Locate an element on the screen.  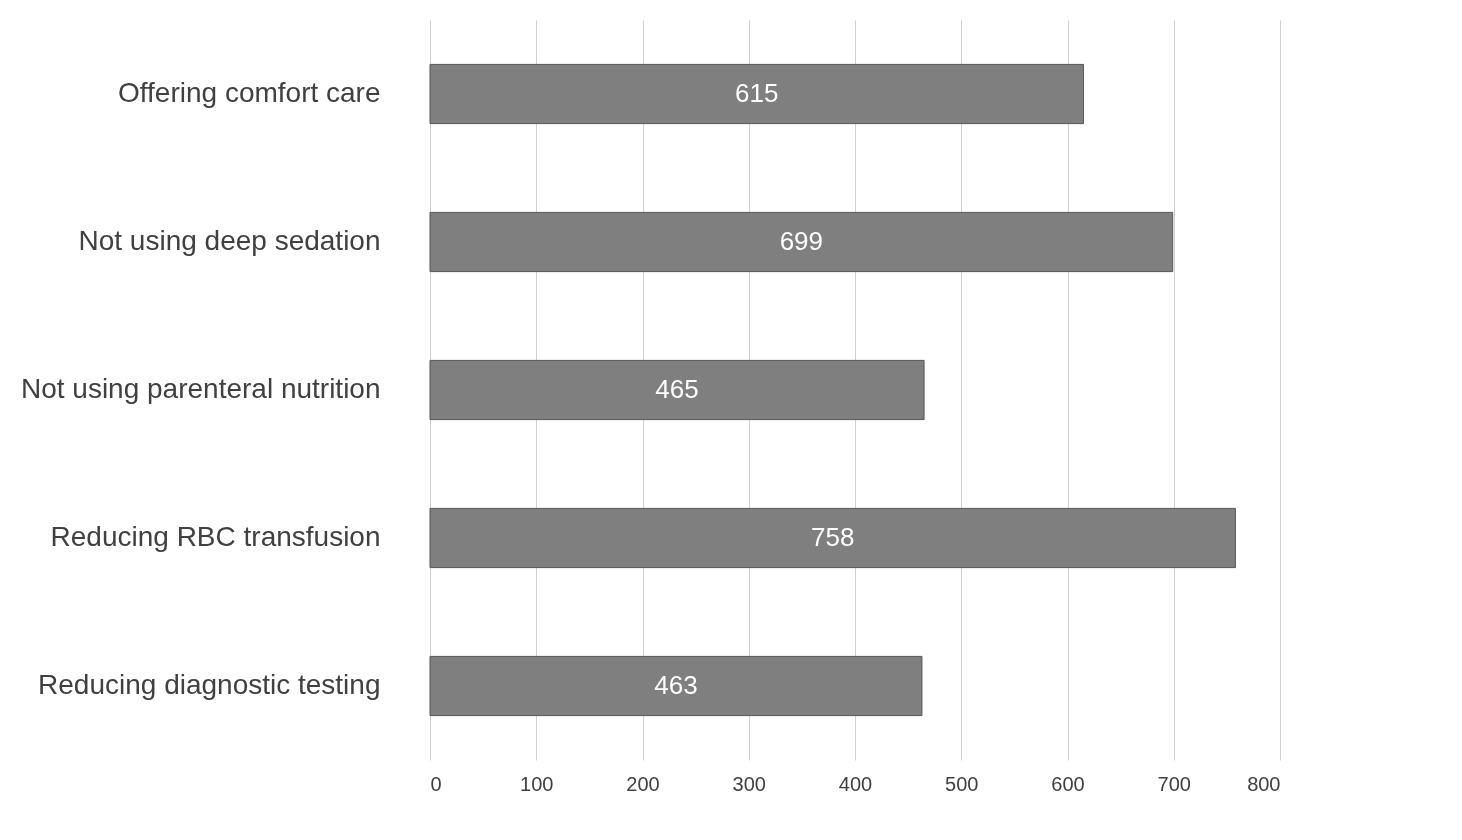
y-tick-label: Offering comfort care is located at coordinates (249, 92).